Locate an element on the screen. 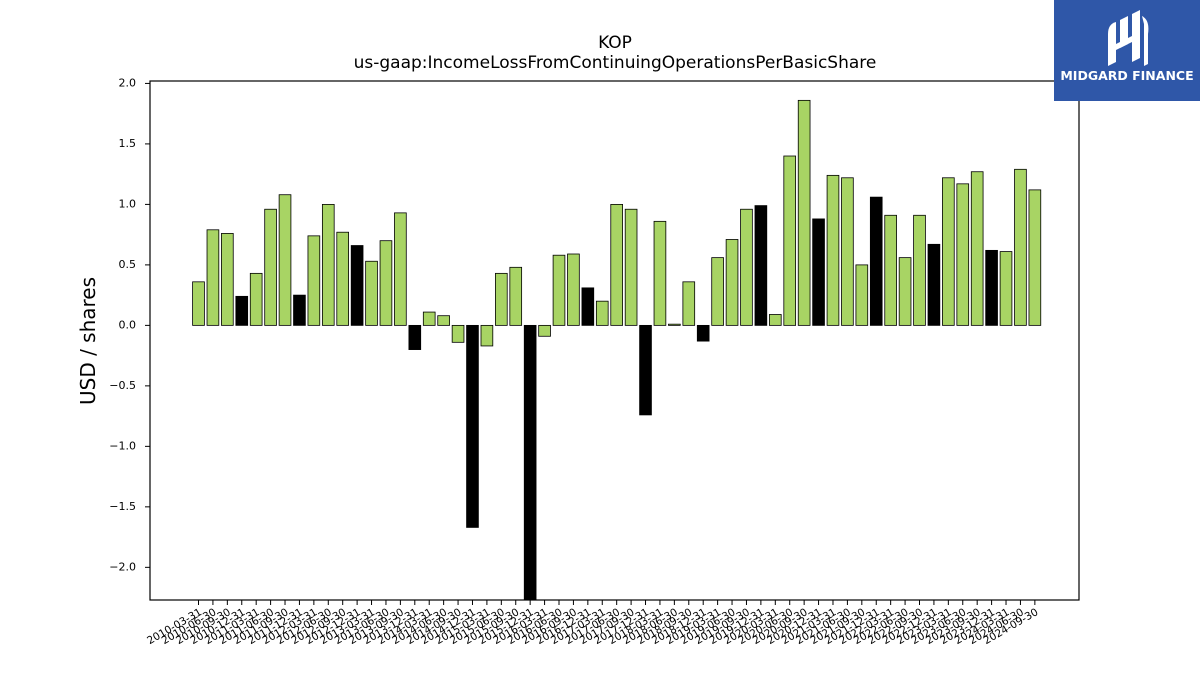 The image size is (1200, 675). y-tick-label: 1.0 is located at coordinates (128, 203).